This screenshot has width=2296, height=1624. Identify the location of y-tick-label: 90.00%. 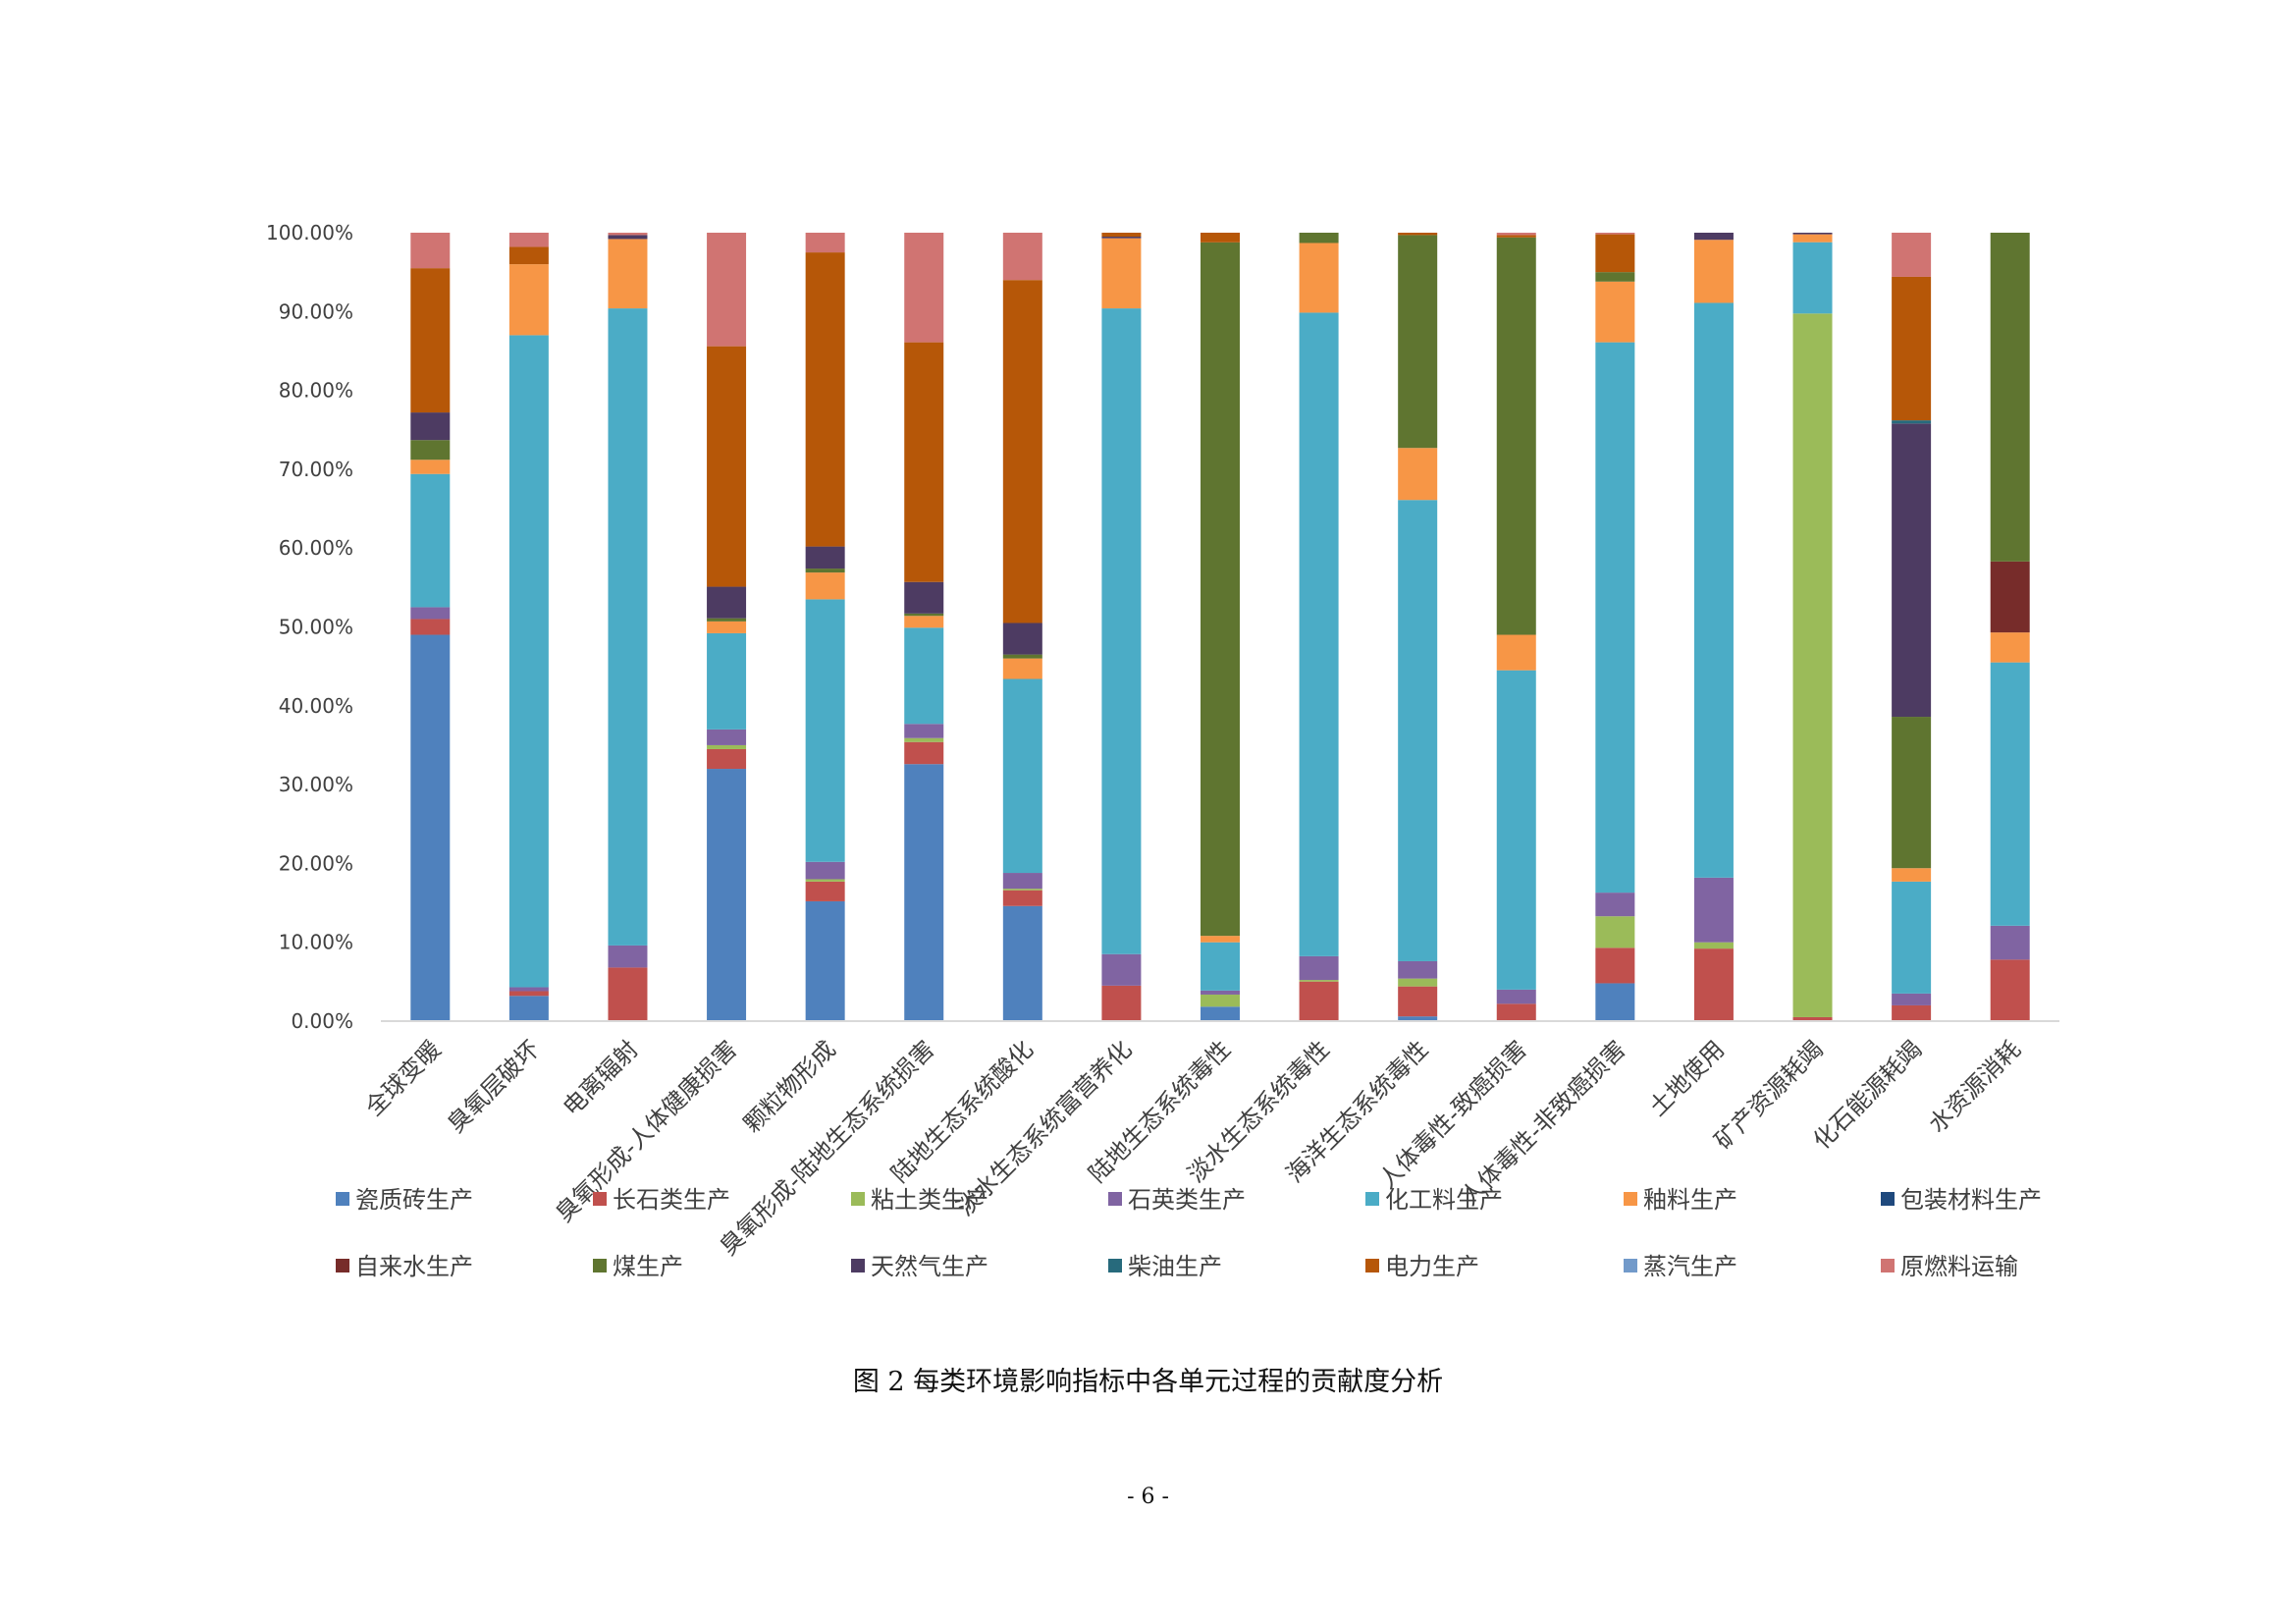
(316, 311).